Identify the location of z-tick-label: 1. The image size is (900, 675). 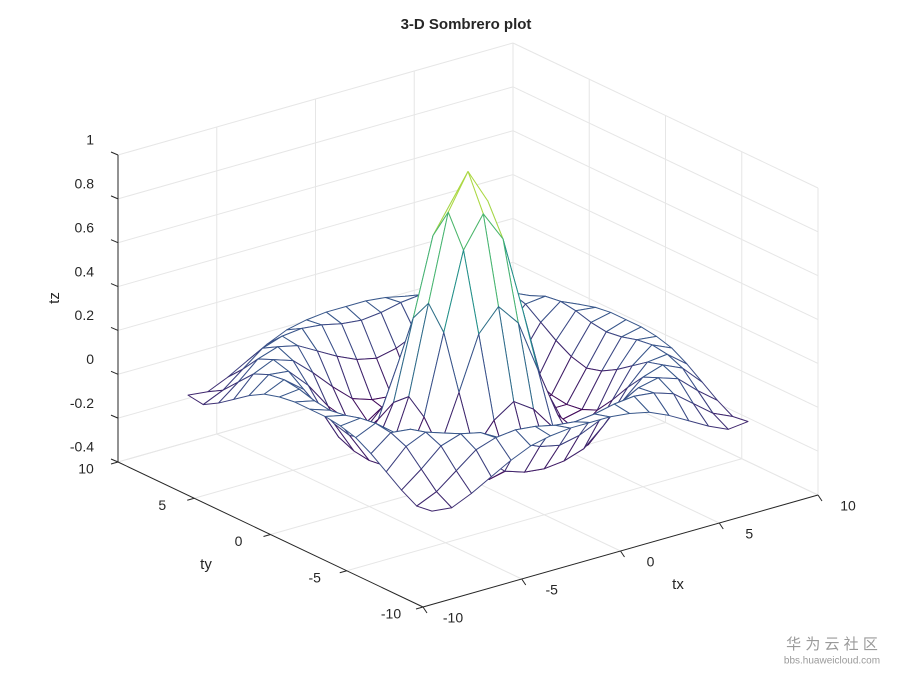
(90, 140).